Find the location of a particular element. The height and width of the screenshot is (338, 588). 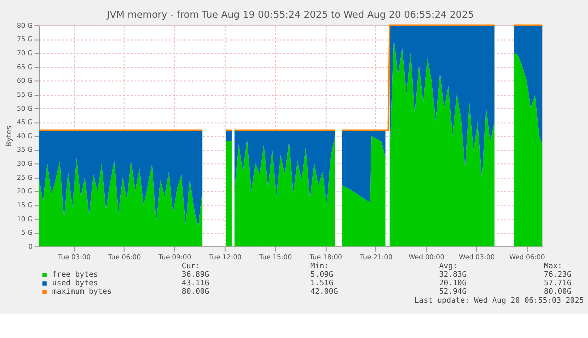

chart-title: JVM memory - from Tue Aug 19 00:55:24 2025 to Wed Aug 20 06:55:24 2025 is located at coordinates (290, 15).